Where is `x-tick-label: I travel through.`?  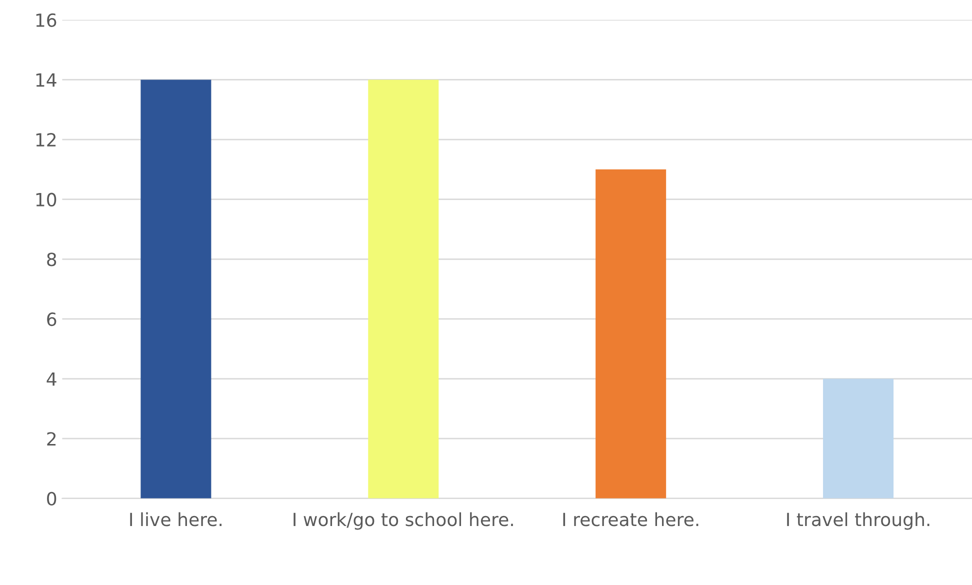 x-tick-label: I travel through. is located at coordinates (858, 521).